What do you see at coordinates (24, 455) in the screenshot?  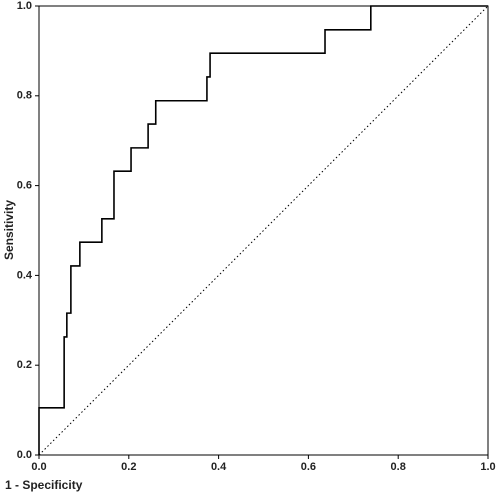 I see `y-tick-label: 0.0` at bounding box center [24, 455].